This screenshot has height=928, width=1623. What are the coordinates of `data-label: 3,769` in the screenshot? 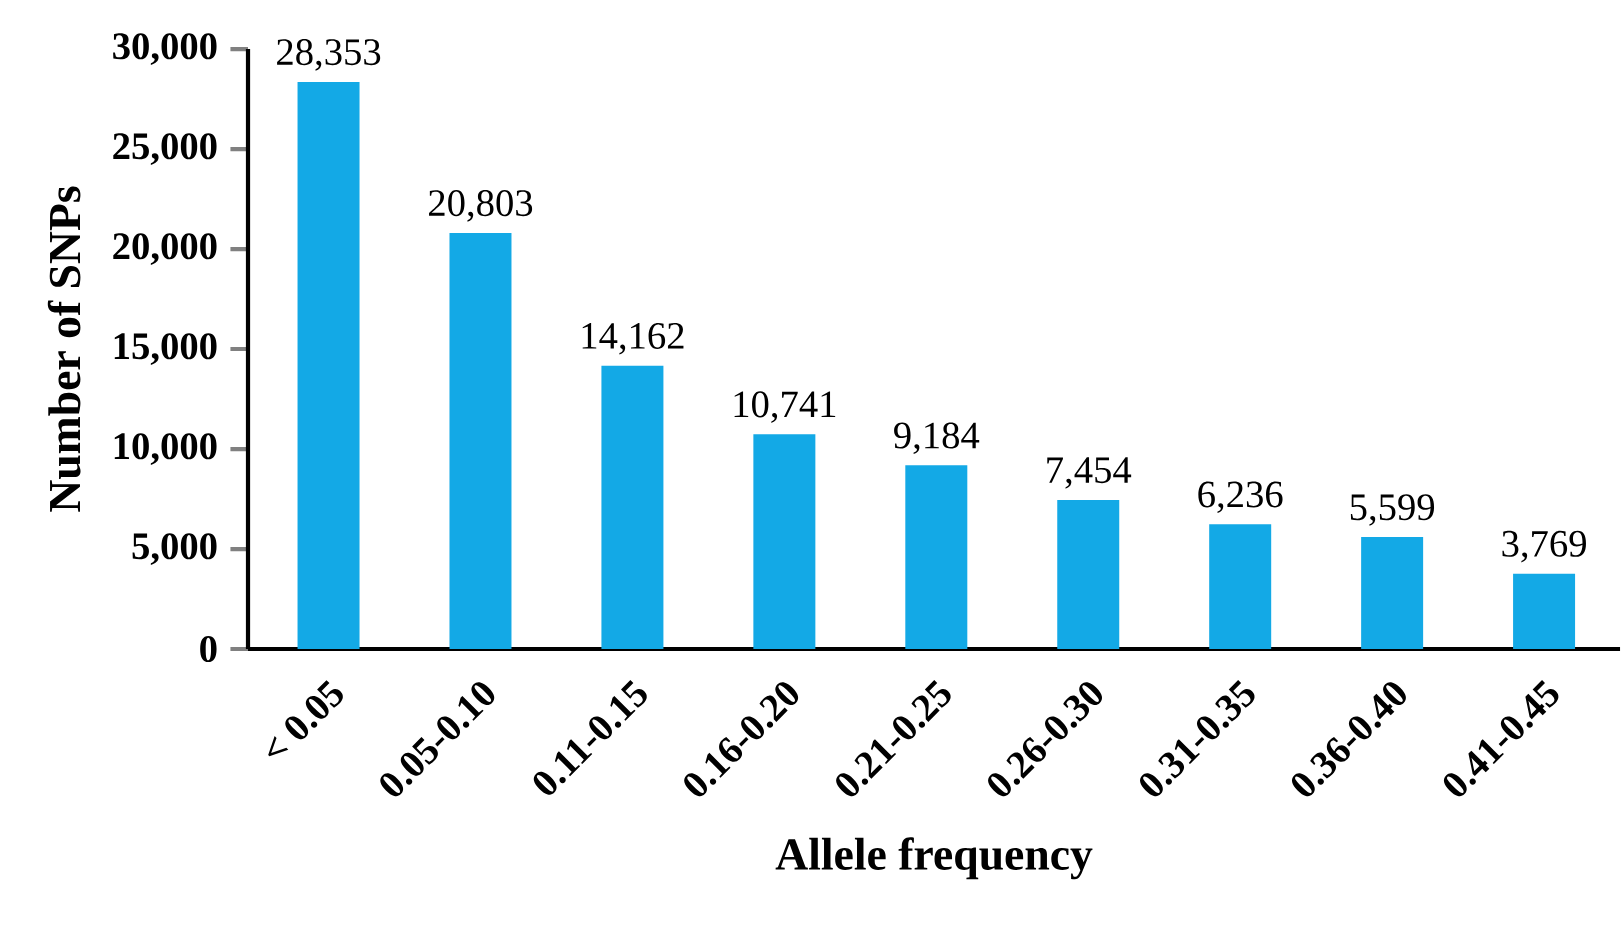 It's located at (1544, 546).